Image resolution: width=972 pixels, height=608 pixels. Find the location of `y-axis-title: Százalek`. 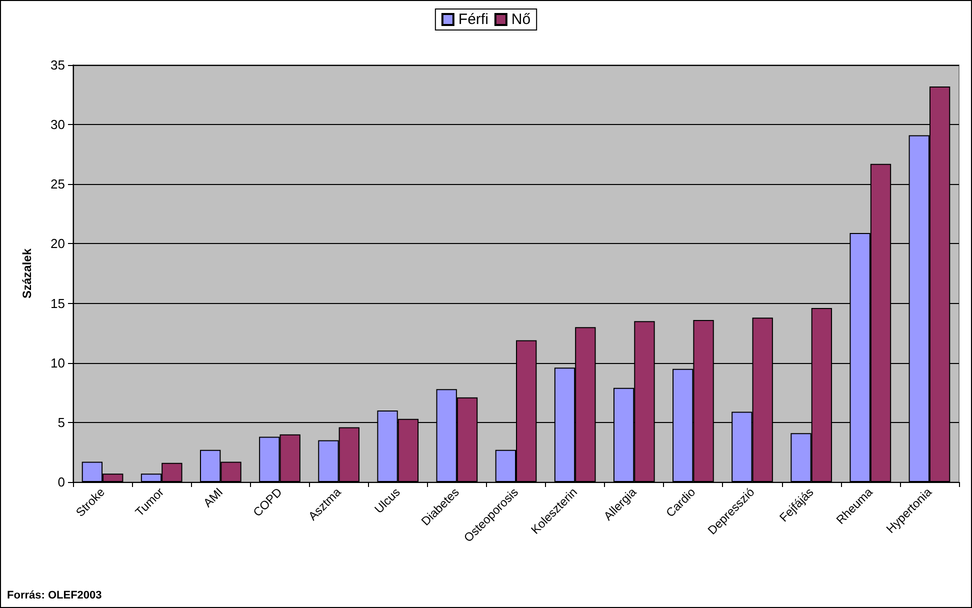

y-axis-title: Százalek is located at coordinates (27, 273).